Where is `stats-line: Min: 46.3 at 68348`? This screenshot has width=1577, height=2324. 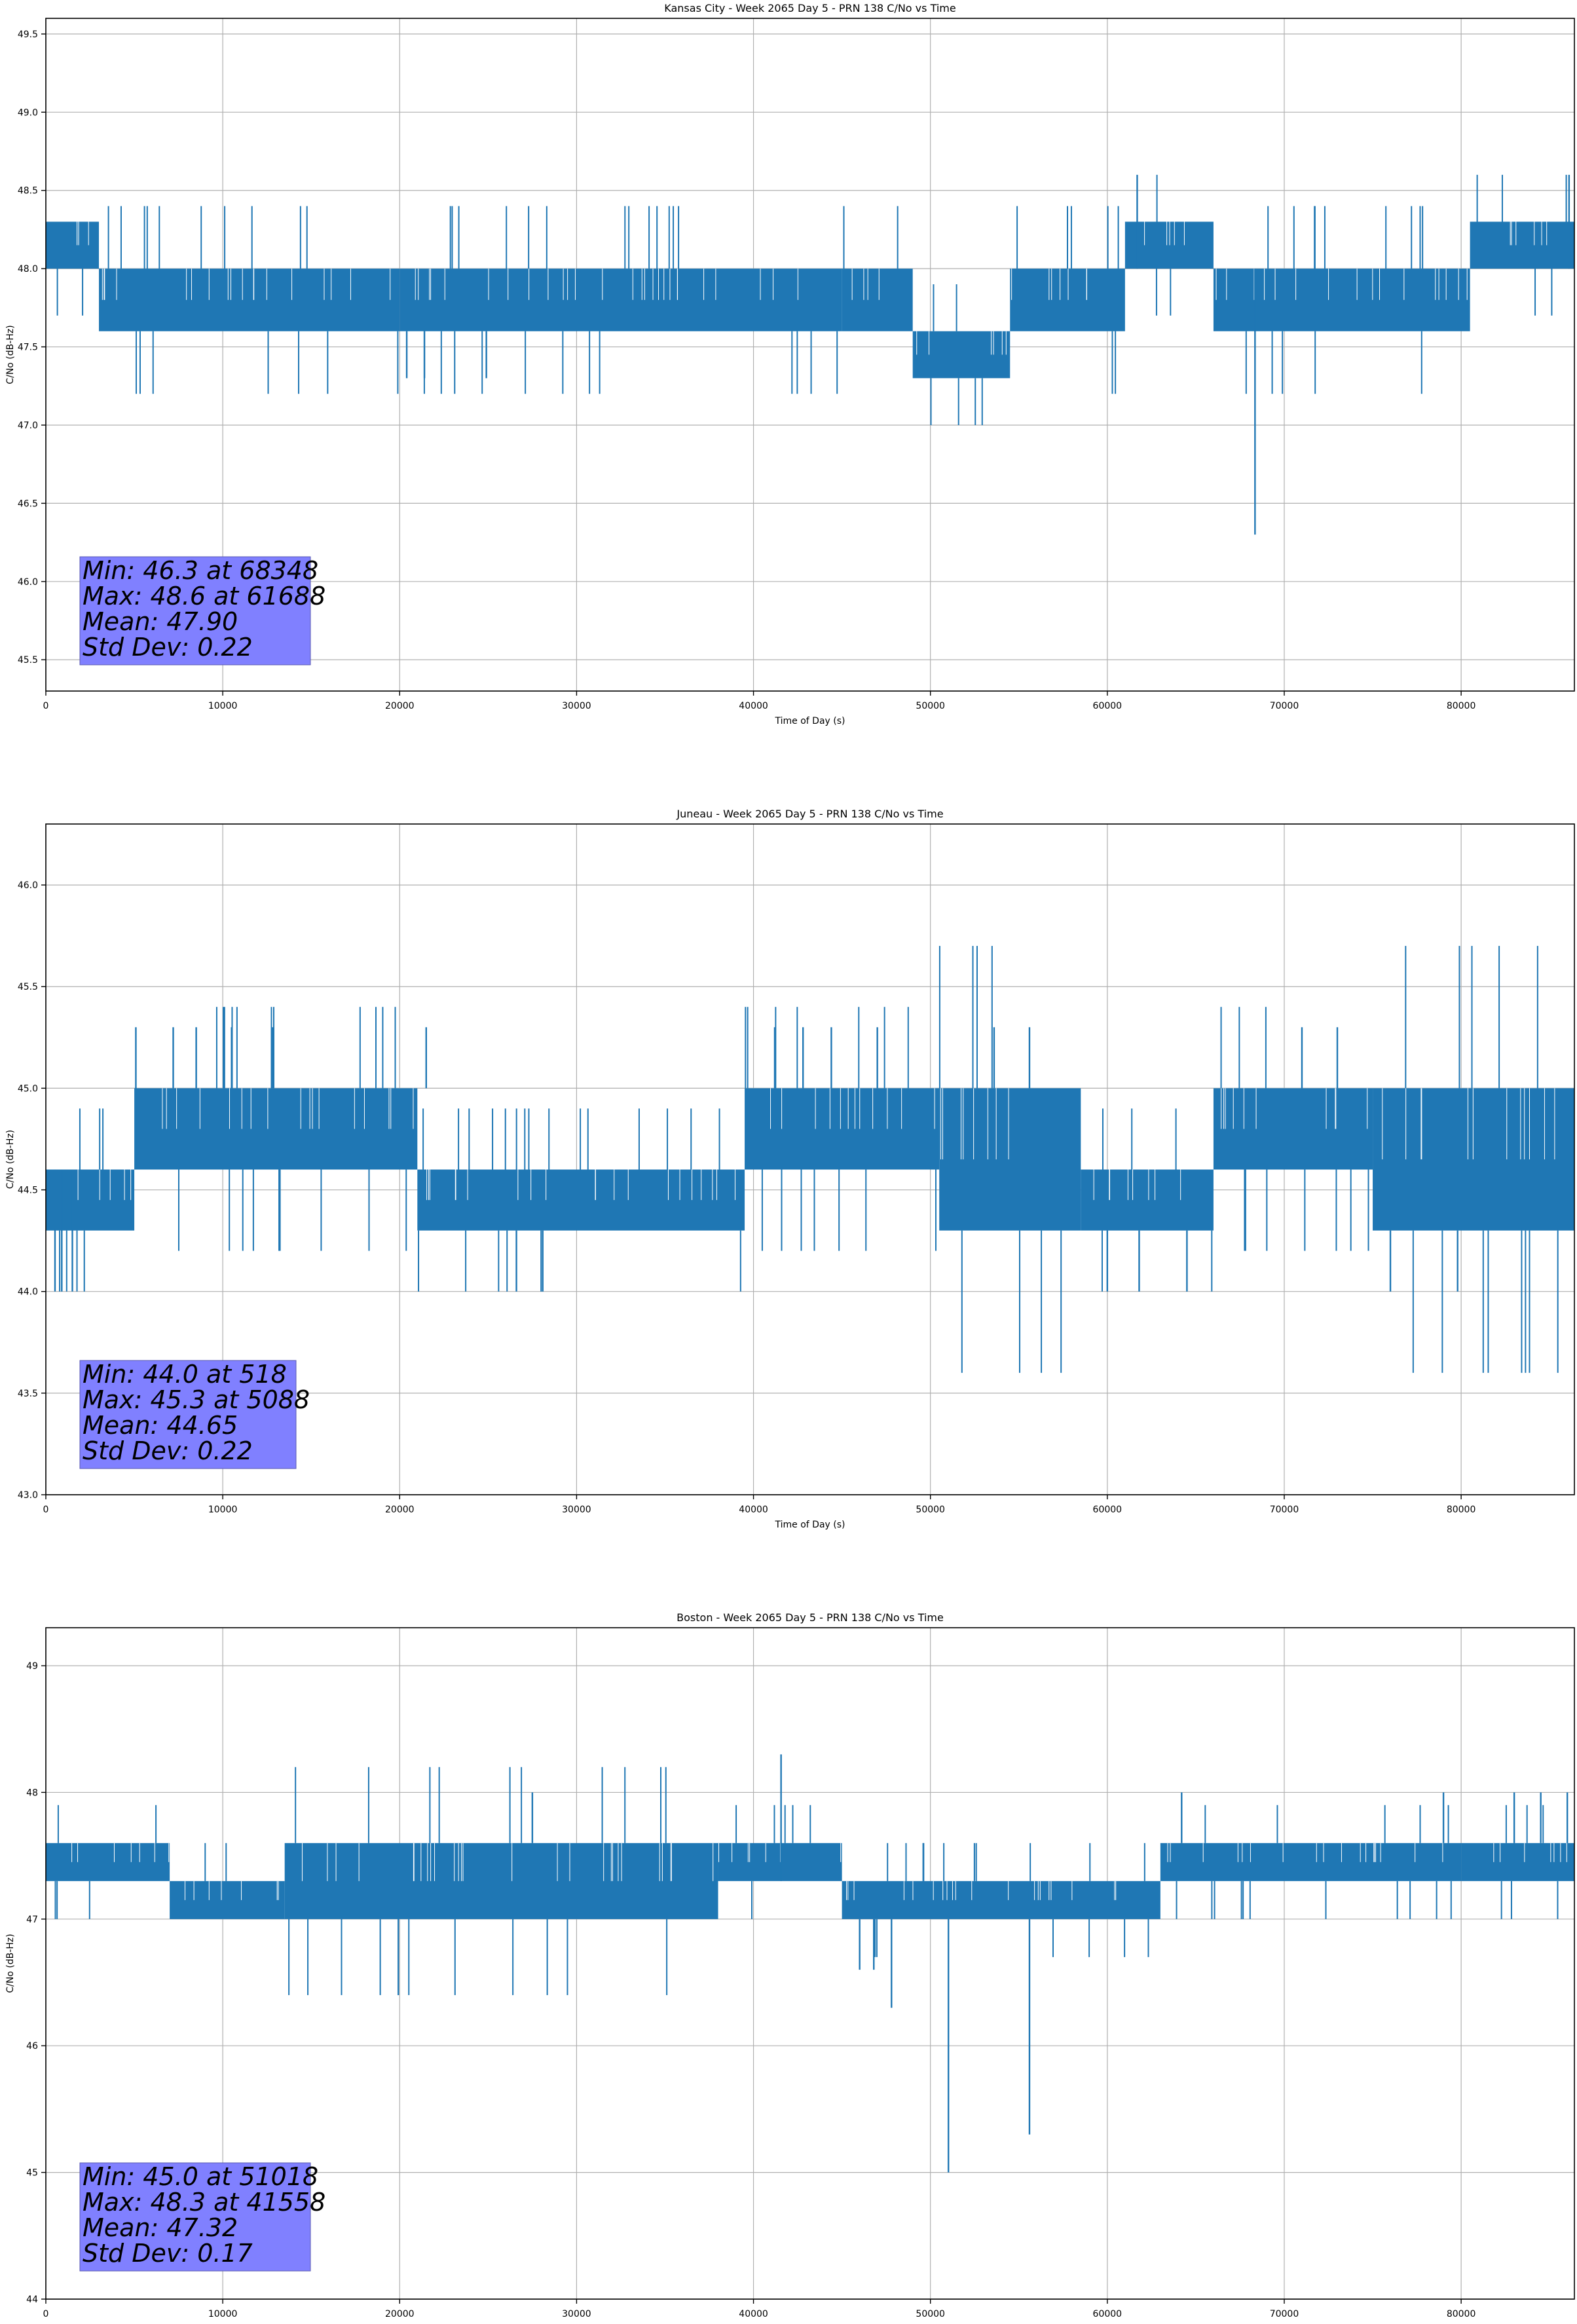
stats-line: Min: 46.3 at 68348 is located at coordinates (200, 570).